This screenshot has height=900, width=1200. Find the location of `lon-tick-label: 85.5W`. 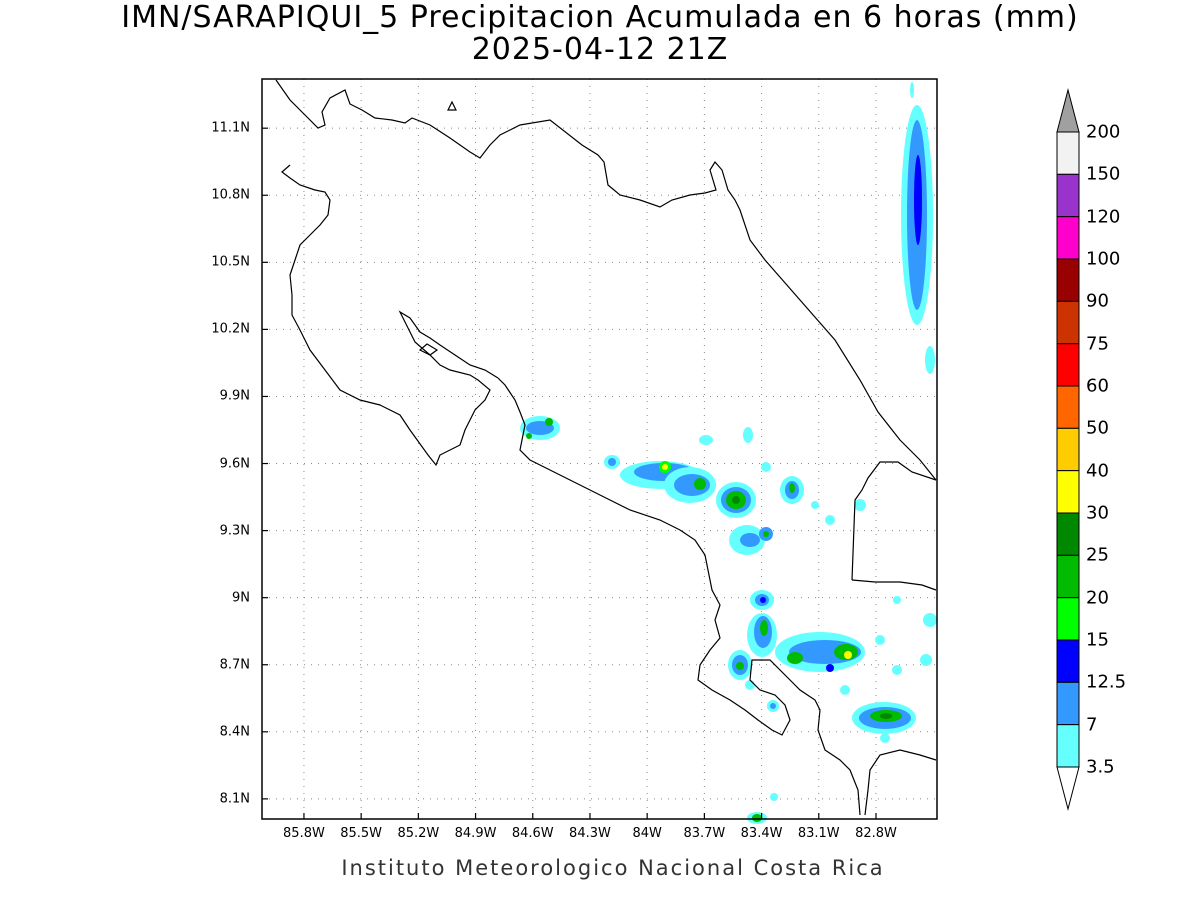

lon-tick-label: 85.5W is located at coordinates (361, 833).